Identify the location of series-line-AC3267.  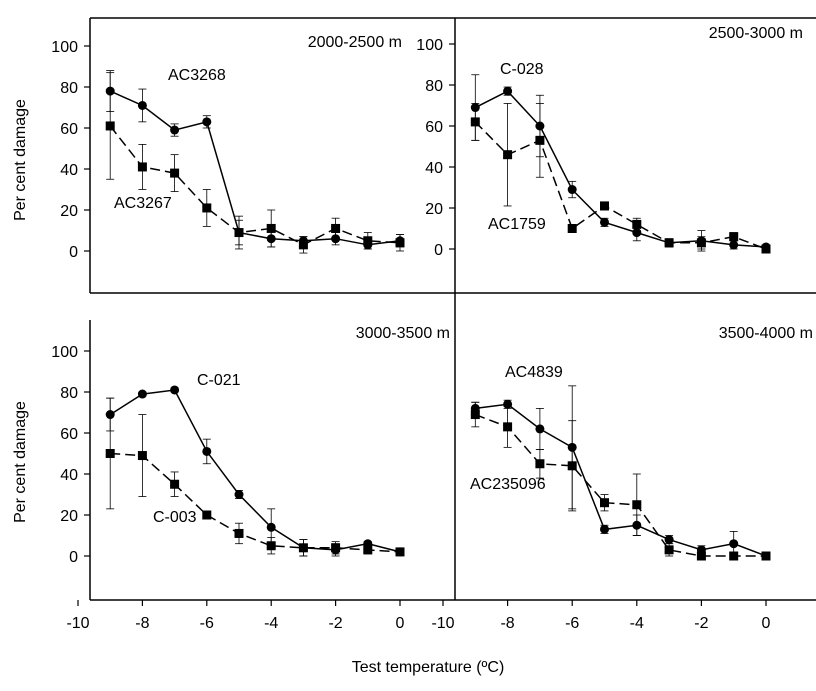
(255, 185).